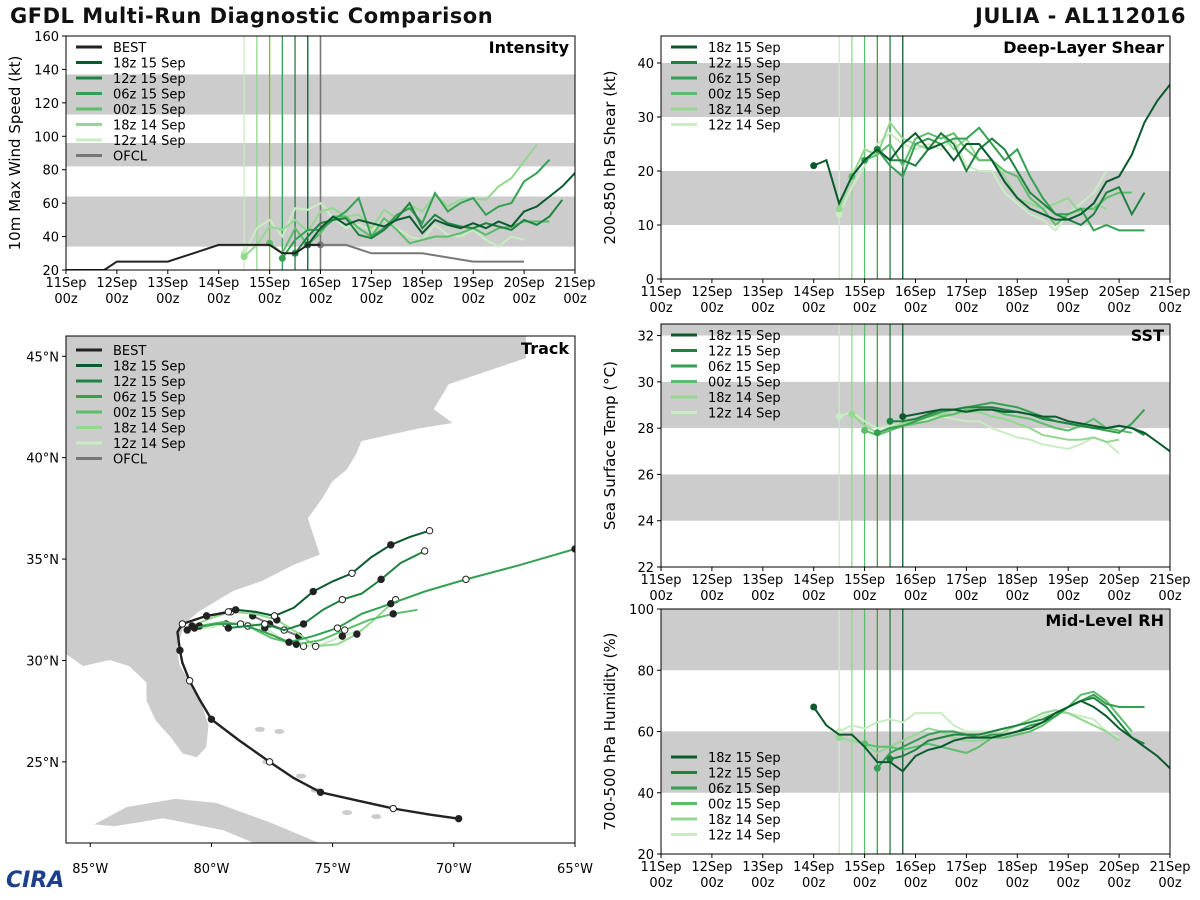 This screenshot has height=900, width=1200. Describe the element at coordinates (545, 348) in the screenshot. I see `track-title: Track` at that location.